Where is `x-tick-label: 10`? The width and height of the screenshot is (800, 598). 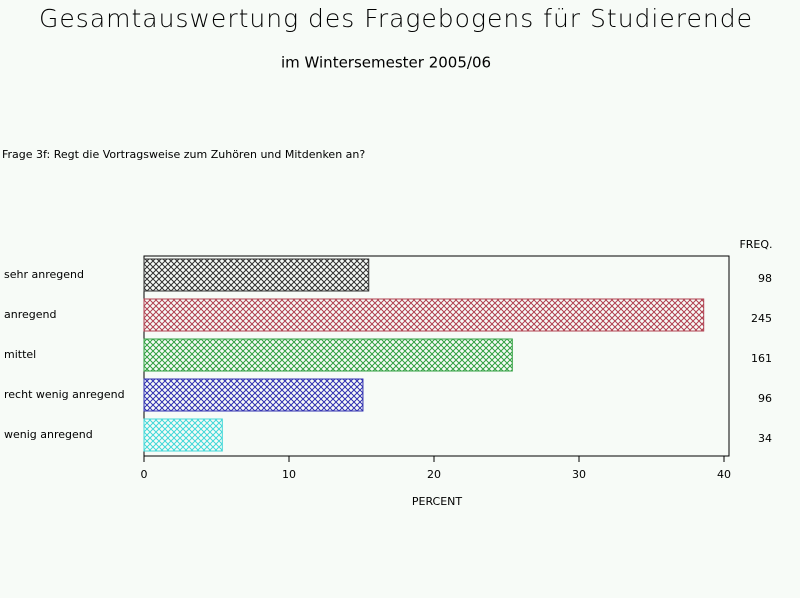
x-tick-label: 10 is located at coordinates (289, 474).